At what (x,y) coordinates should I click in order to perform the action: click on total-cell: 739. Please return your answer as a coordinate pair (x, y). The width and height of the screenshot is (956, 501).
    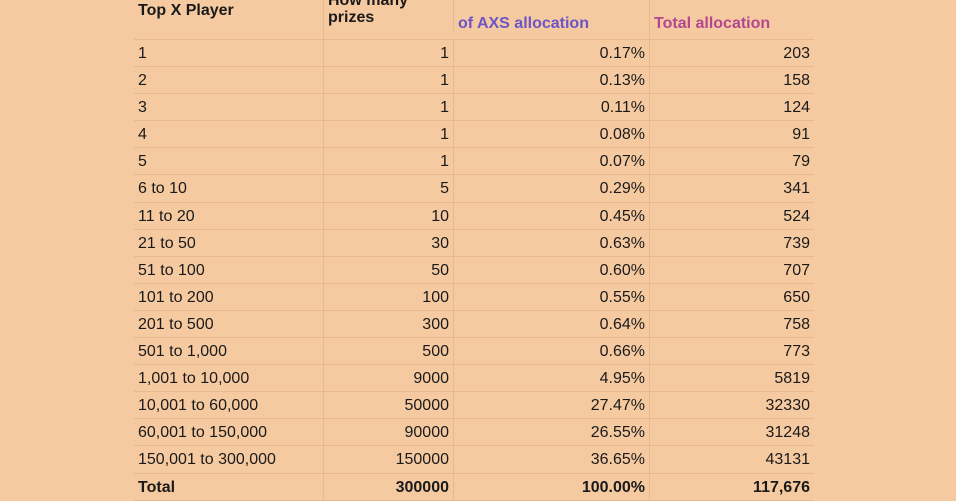
    Looking at the image, I should click on (796, 243).